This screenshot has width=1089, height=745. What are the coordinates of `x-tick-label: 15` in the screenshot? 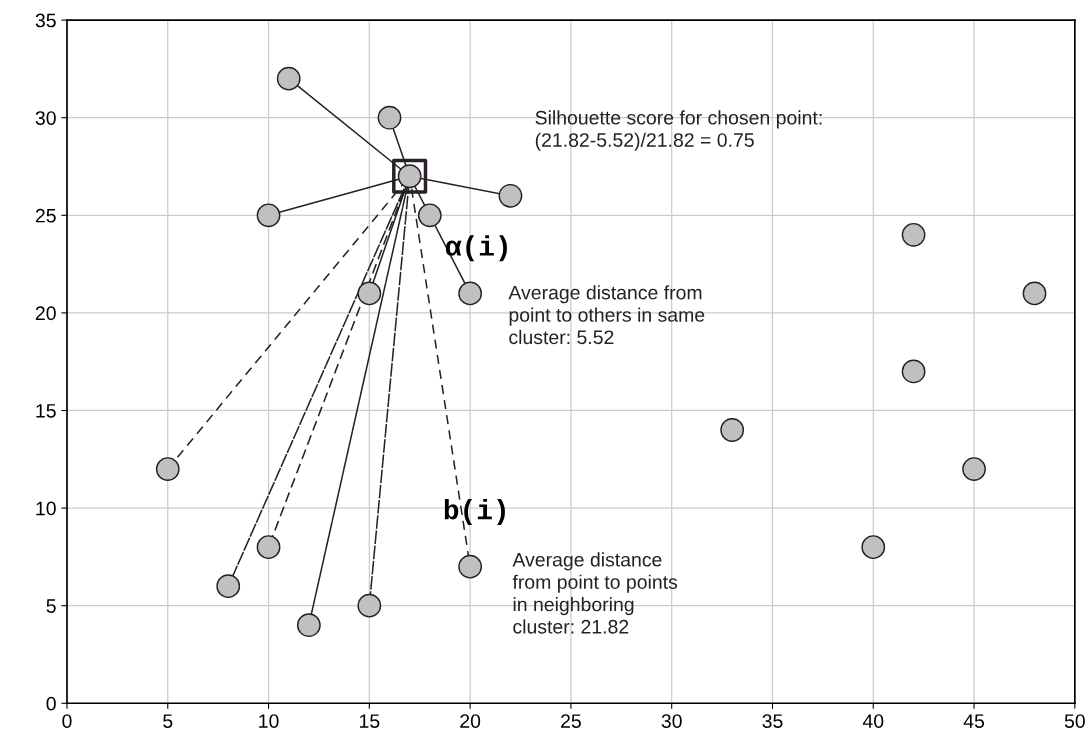 It's located at (370, 721).